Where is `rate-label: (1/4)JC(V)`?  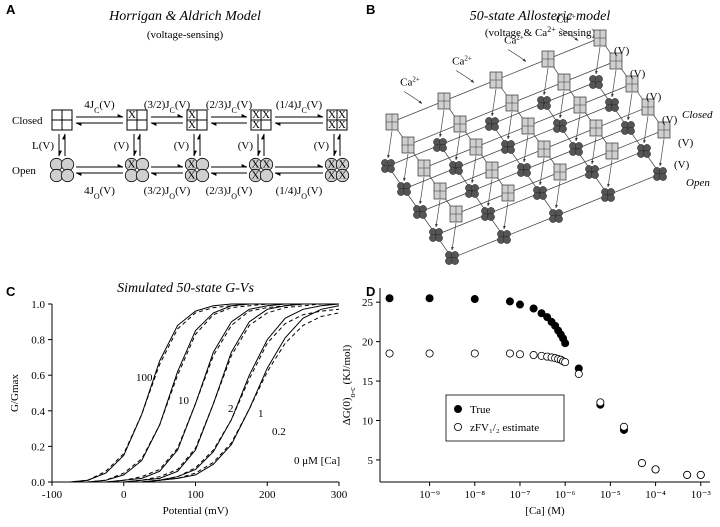 rate-label: (1/4)JC(V) is located at coordinates (299, 107).